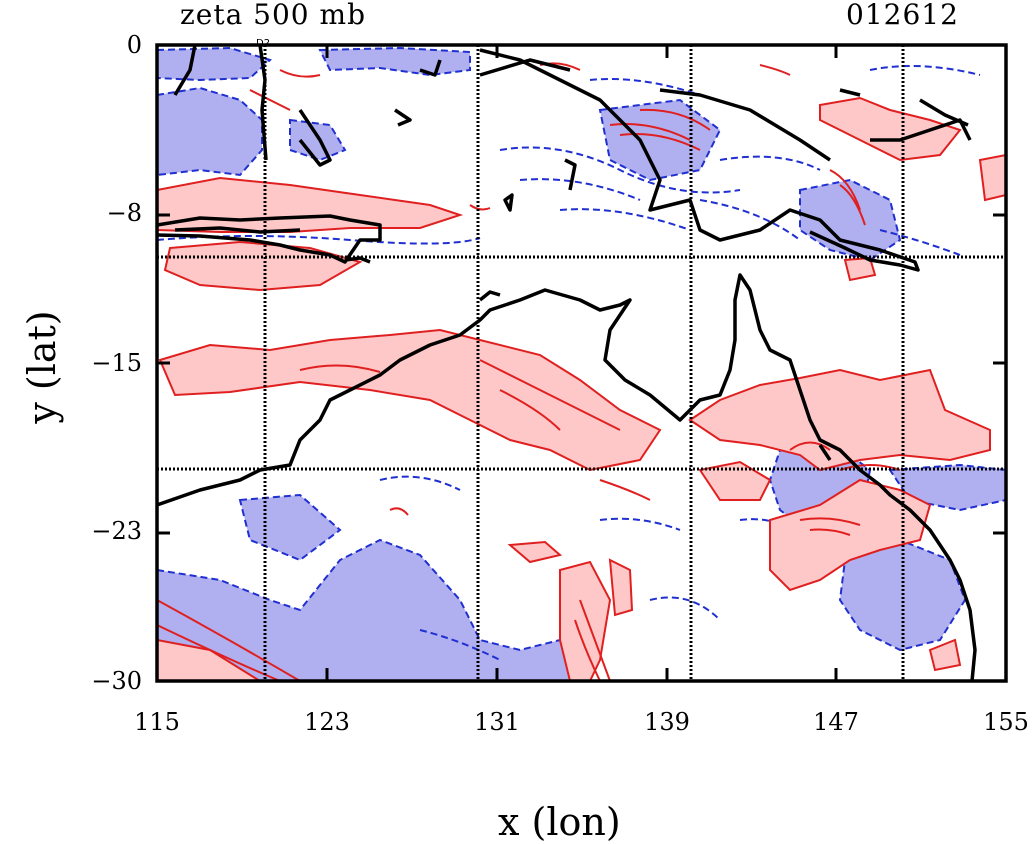 The image size is (1035, 844). I want to click on map-timestamp: 012612, so click(902, 15).